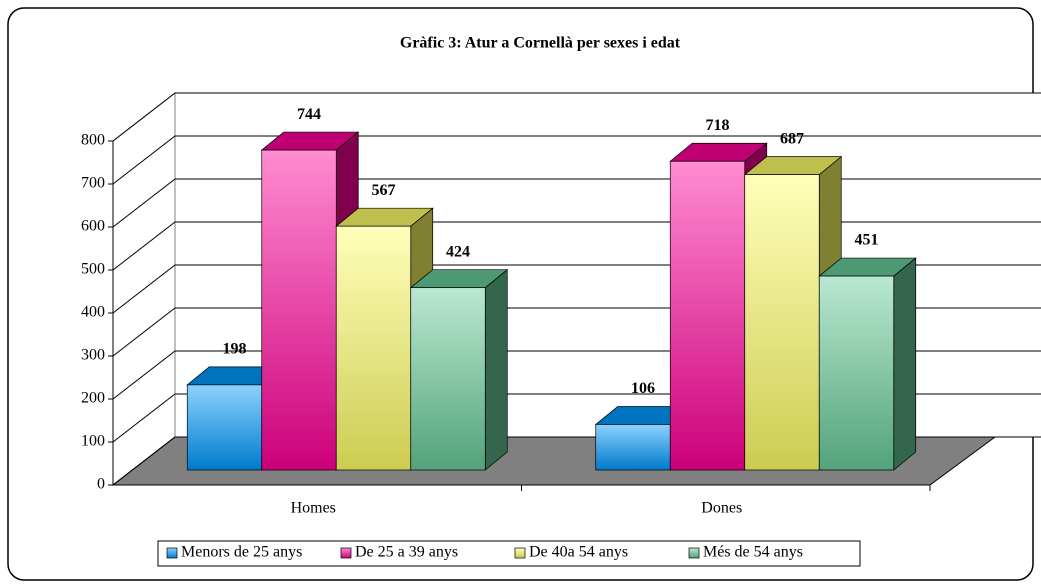 Image resolution: width=1041 pixels, height=588 pixels. What do you see at coordinates (93, 140) in the screenshot?
I see `y-tick-label: 800` at bounding box center [93, 140].